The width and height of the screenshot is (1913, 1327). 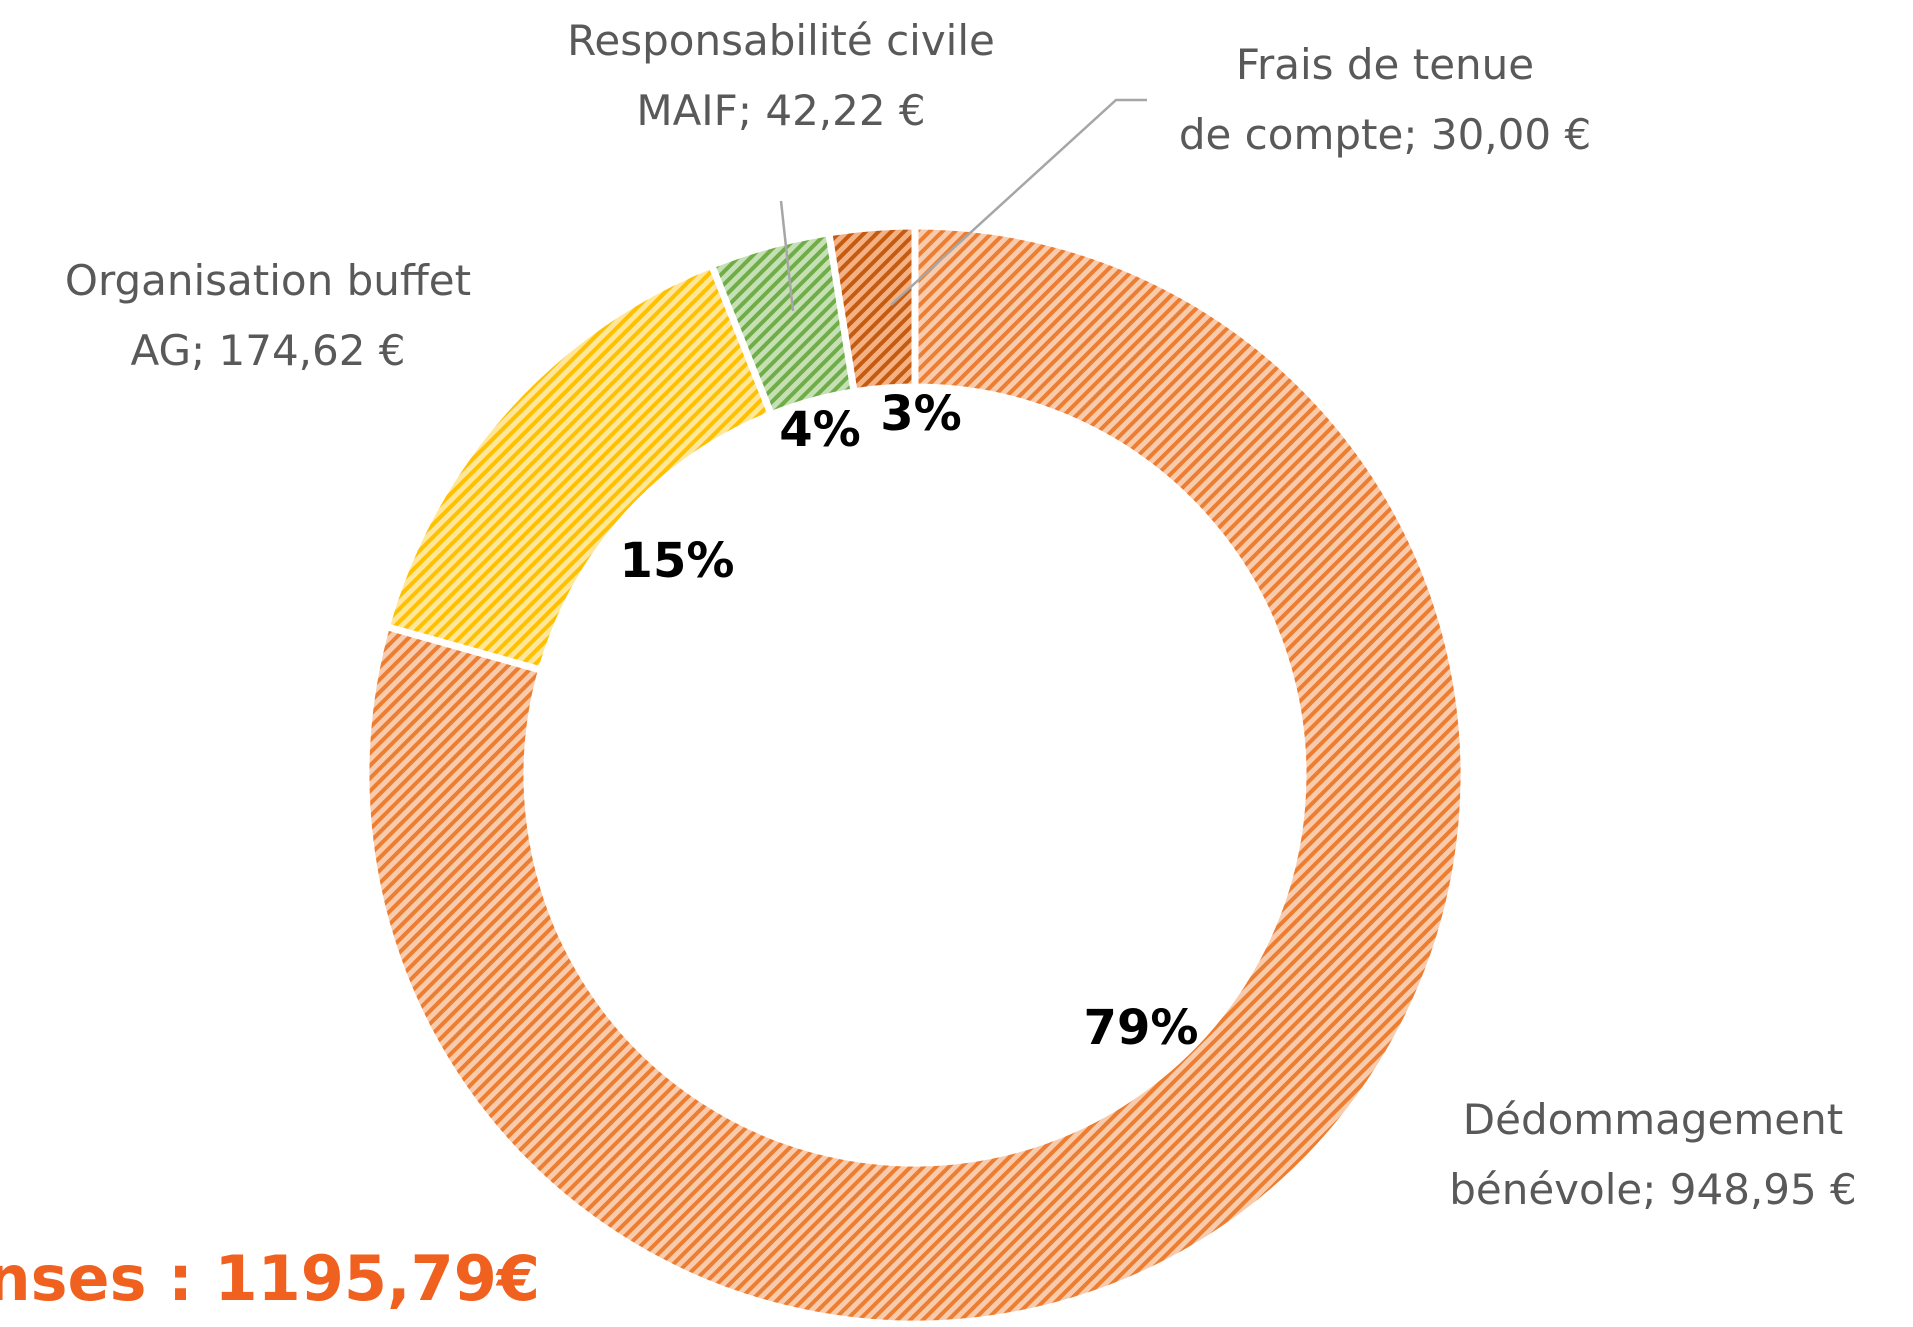 I want to click on slice-label: Organisation buffet AG; 174,62 €, so click(x=268, y=315).